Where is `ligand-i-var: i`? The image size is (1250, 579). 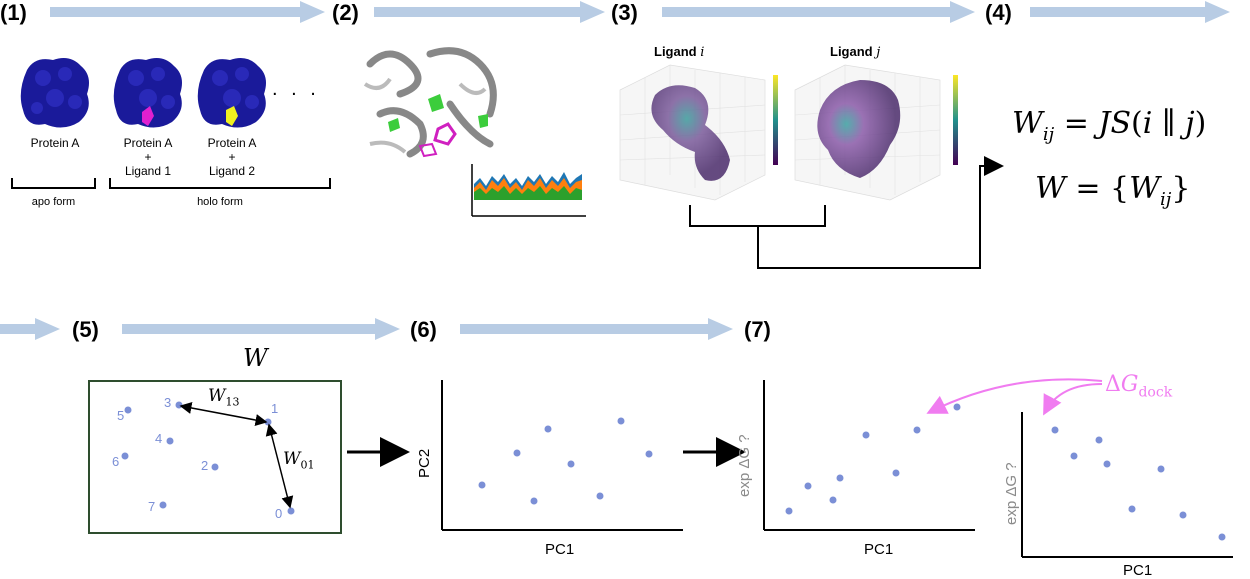 ligand-i-var: i is located at coordinates (702, 52).